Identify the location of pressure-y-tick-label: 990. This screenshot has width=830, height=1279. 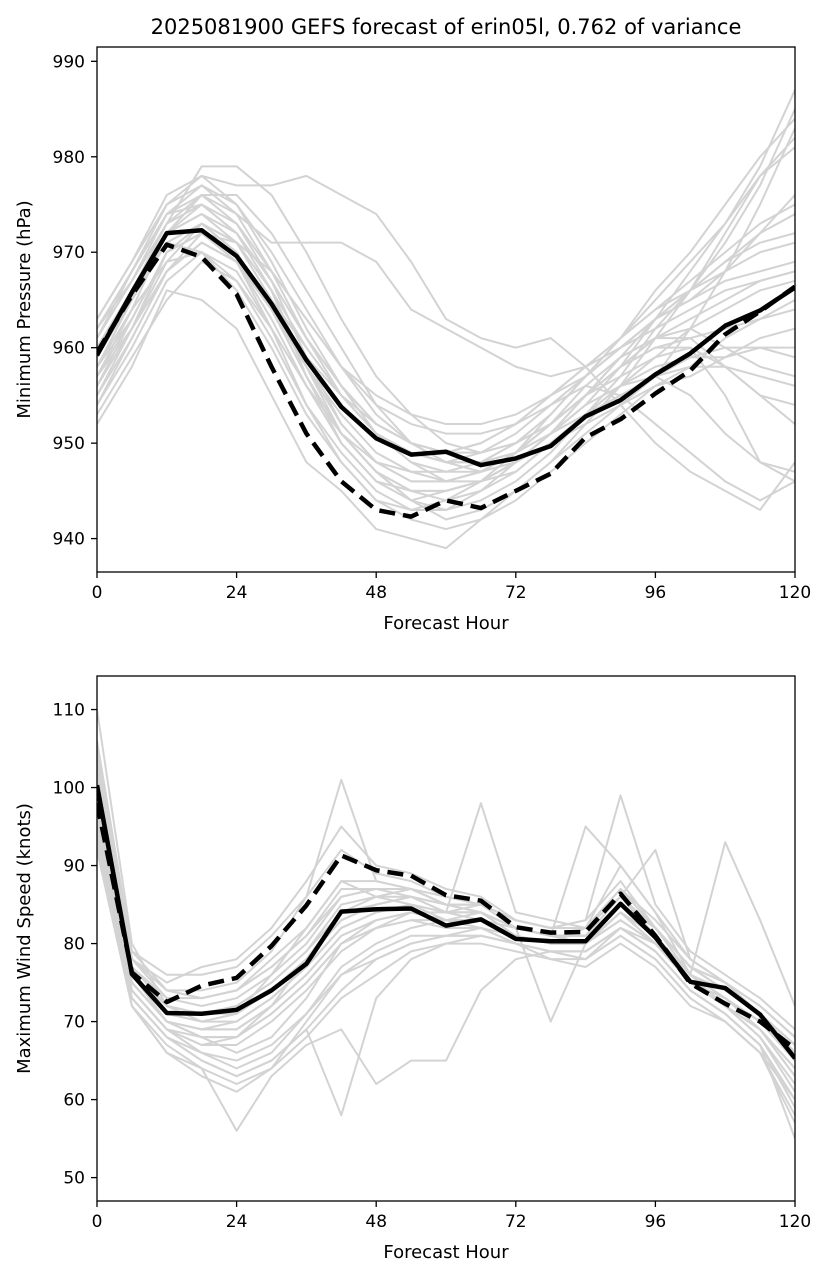
(69, 62).